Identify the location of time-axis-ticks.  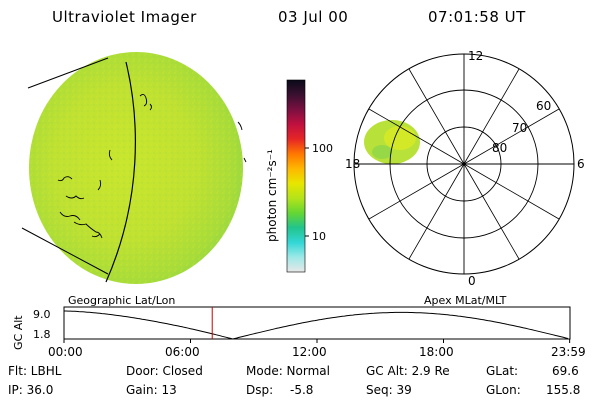
(317, 341).